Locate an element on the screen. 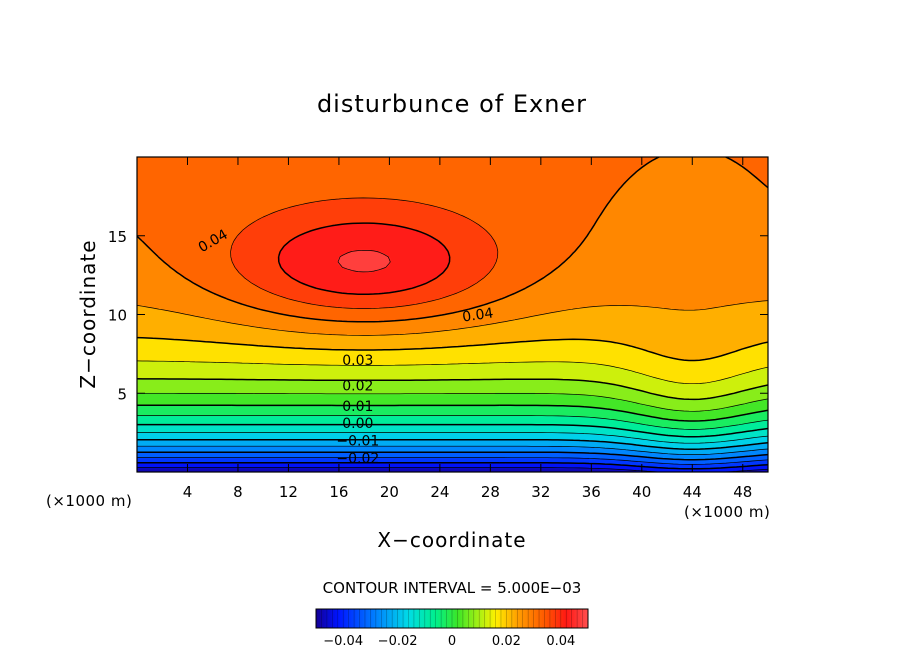  x-tick-label: 36 is located at coordinates (591, 492).